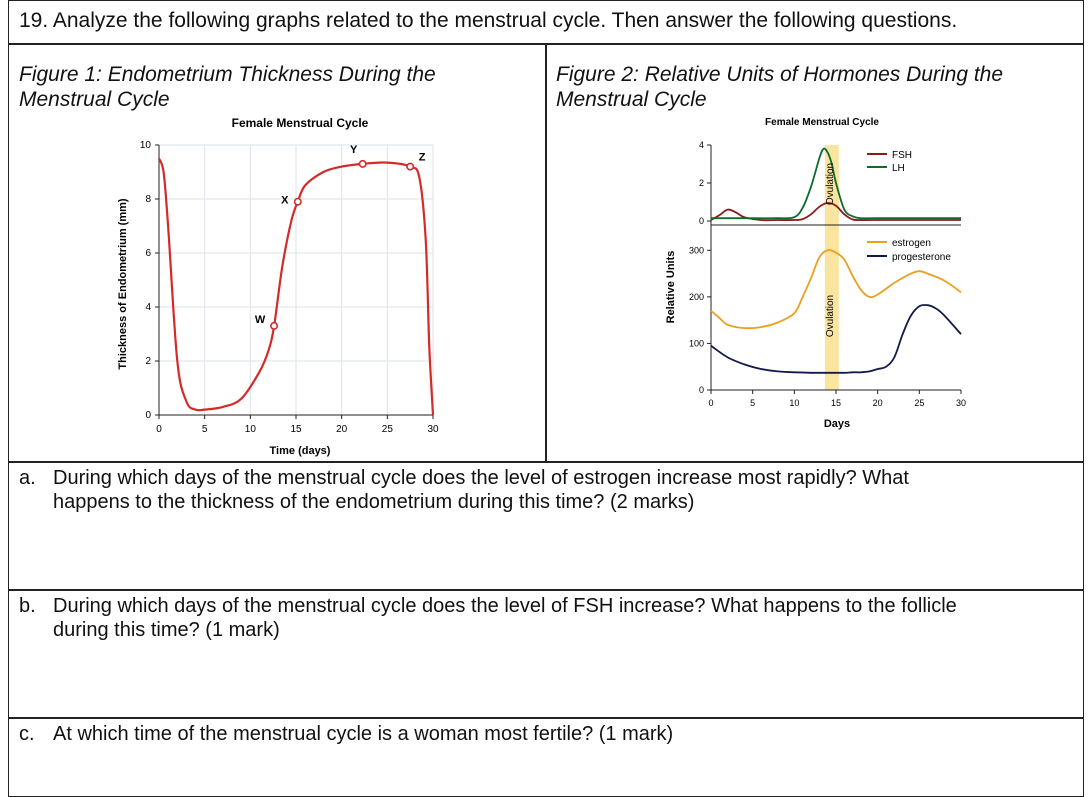 This screenshot has width=1091, height=797. What do you see at coordinates (546, 718) in the screenshot?
I see `question-b-divider` at bounding box center [546, 718].